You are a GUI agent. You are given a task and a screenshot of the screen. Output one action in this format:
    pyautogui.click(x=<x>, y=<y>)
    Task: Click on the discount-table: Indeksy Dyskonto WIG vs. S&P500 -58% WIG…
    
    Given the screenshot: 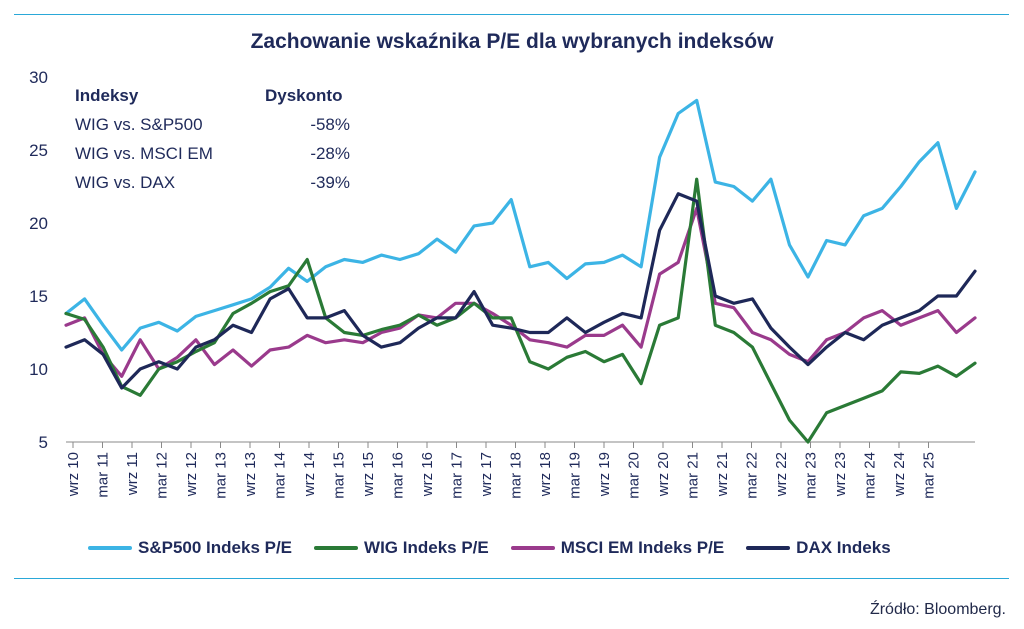 What is the action you would take?
    pyautogui.click(x=225, y=144)
    